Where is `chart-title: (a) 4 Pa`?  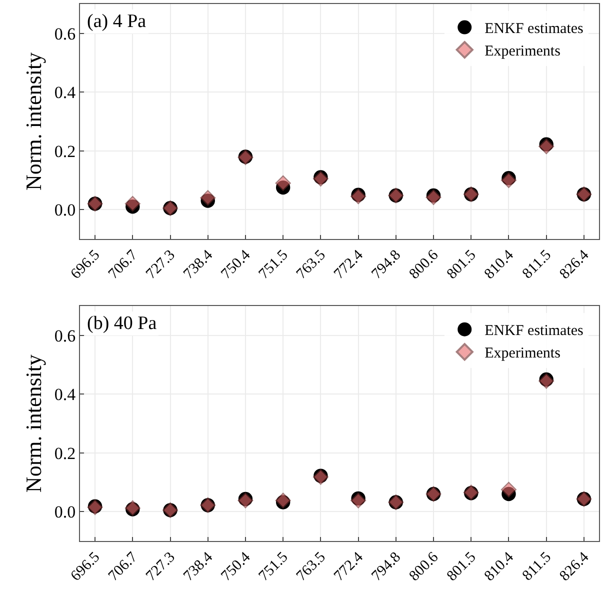 chart-title: (a) 4 Pa is located at coordinates (117, 21).